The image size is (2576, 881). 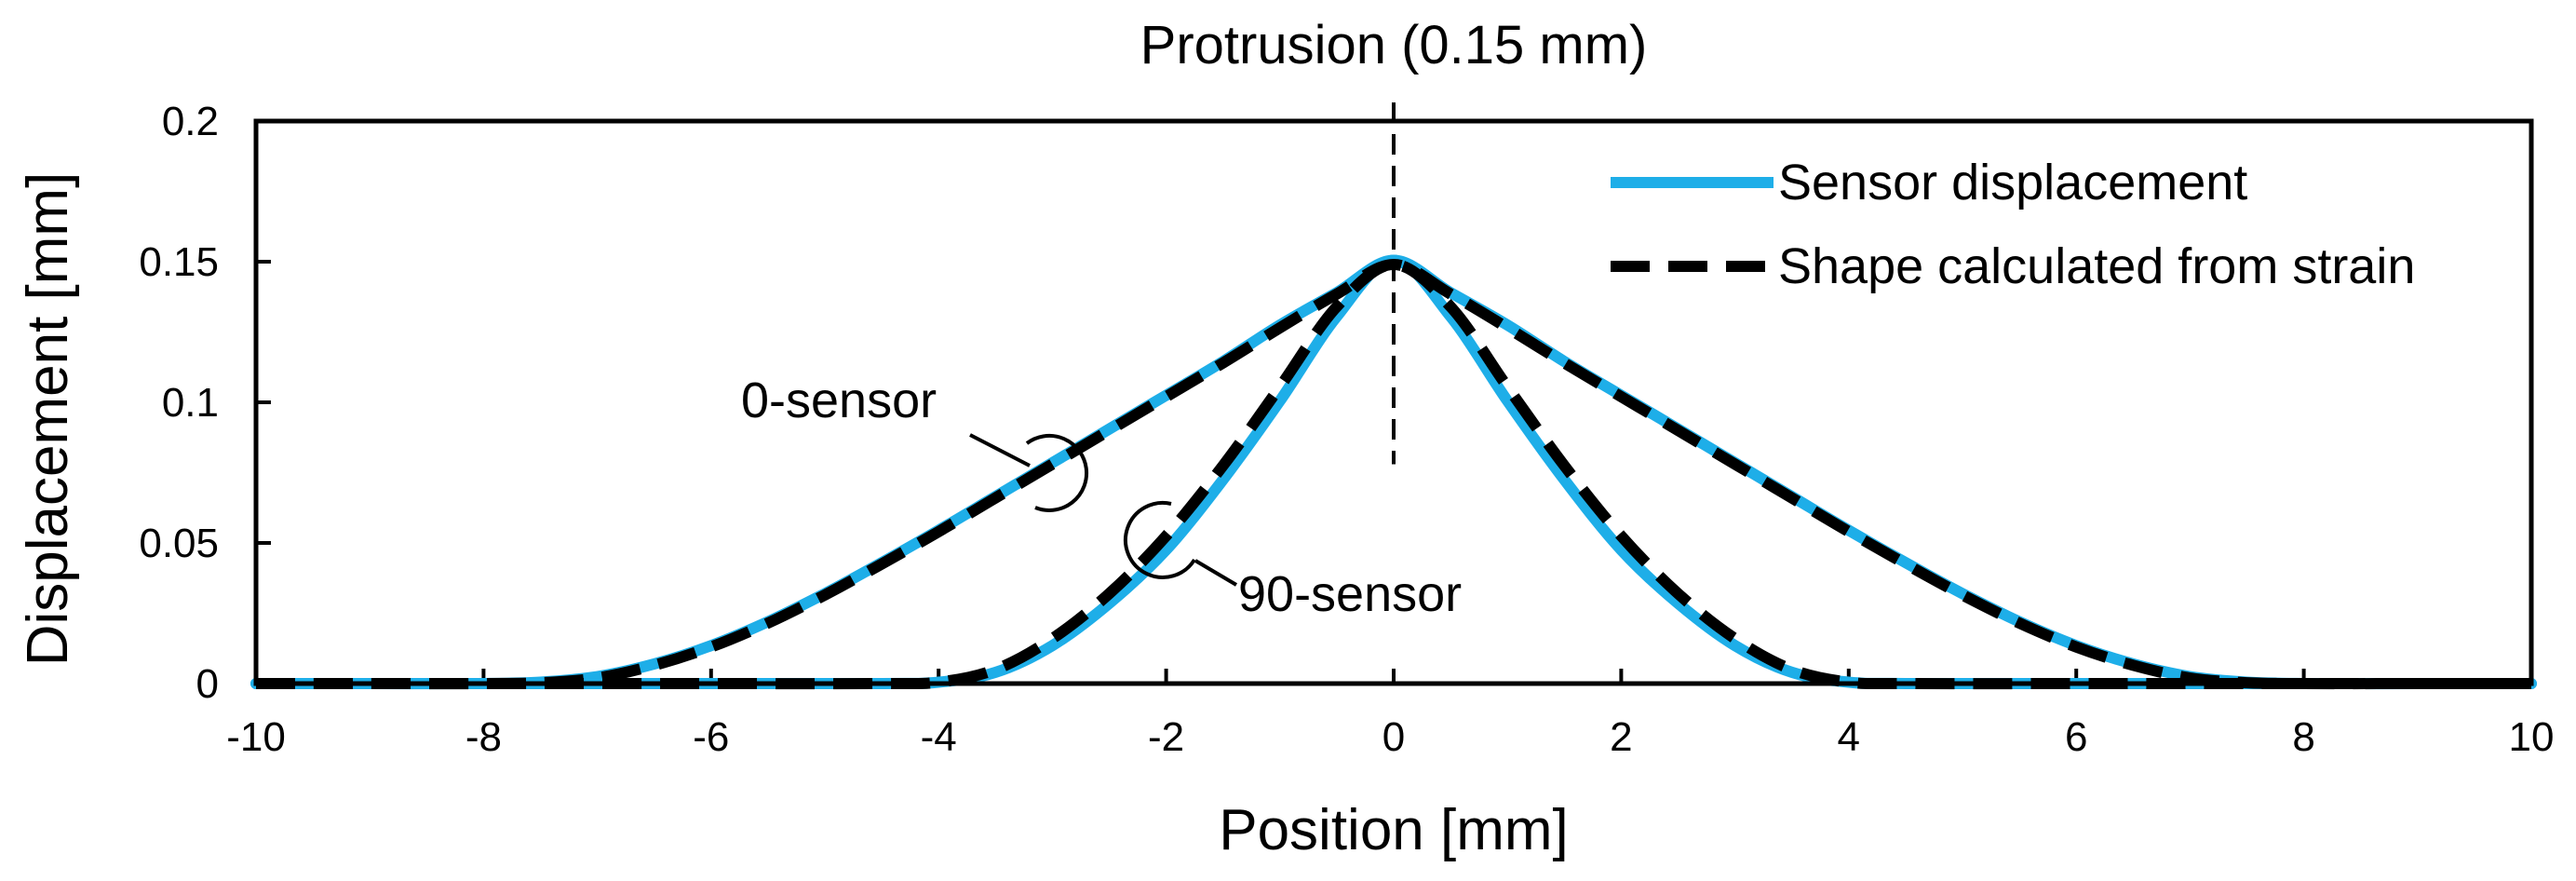 I want to click on y-tick-label: 0.15, so click(x=179, y=262).